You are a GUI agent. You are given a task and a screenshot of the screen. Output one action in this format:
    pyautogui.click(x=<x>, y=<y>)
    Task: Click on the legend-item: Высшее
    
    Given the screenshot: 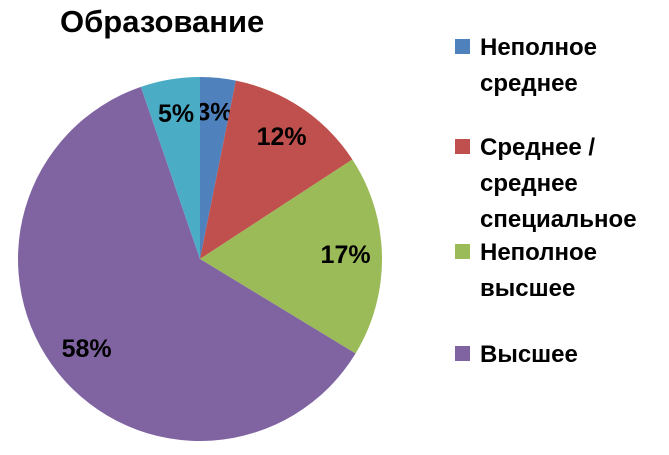 What is the action you would take?
    pyautogui.click(x=561, y=355)
    